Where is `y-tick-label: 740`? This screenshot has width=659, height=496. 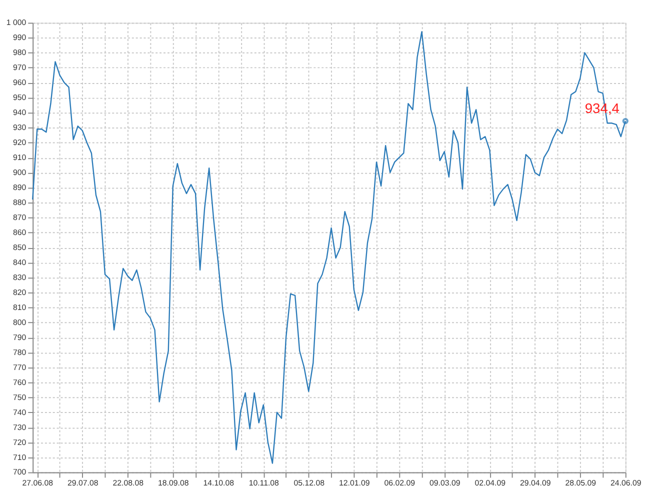 y-tick-label: 740 is located at coordinates (20, 412).